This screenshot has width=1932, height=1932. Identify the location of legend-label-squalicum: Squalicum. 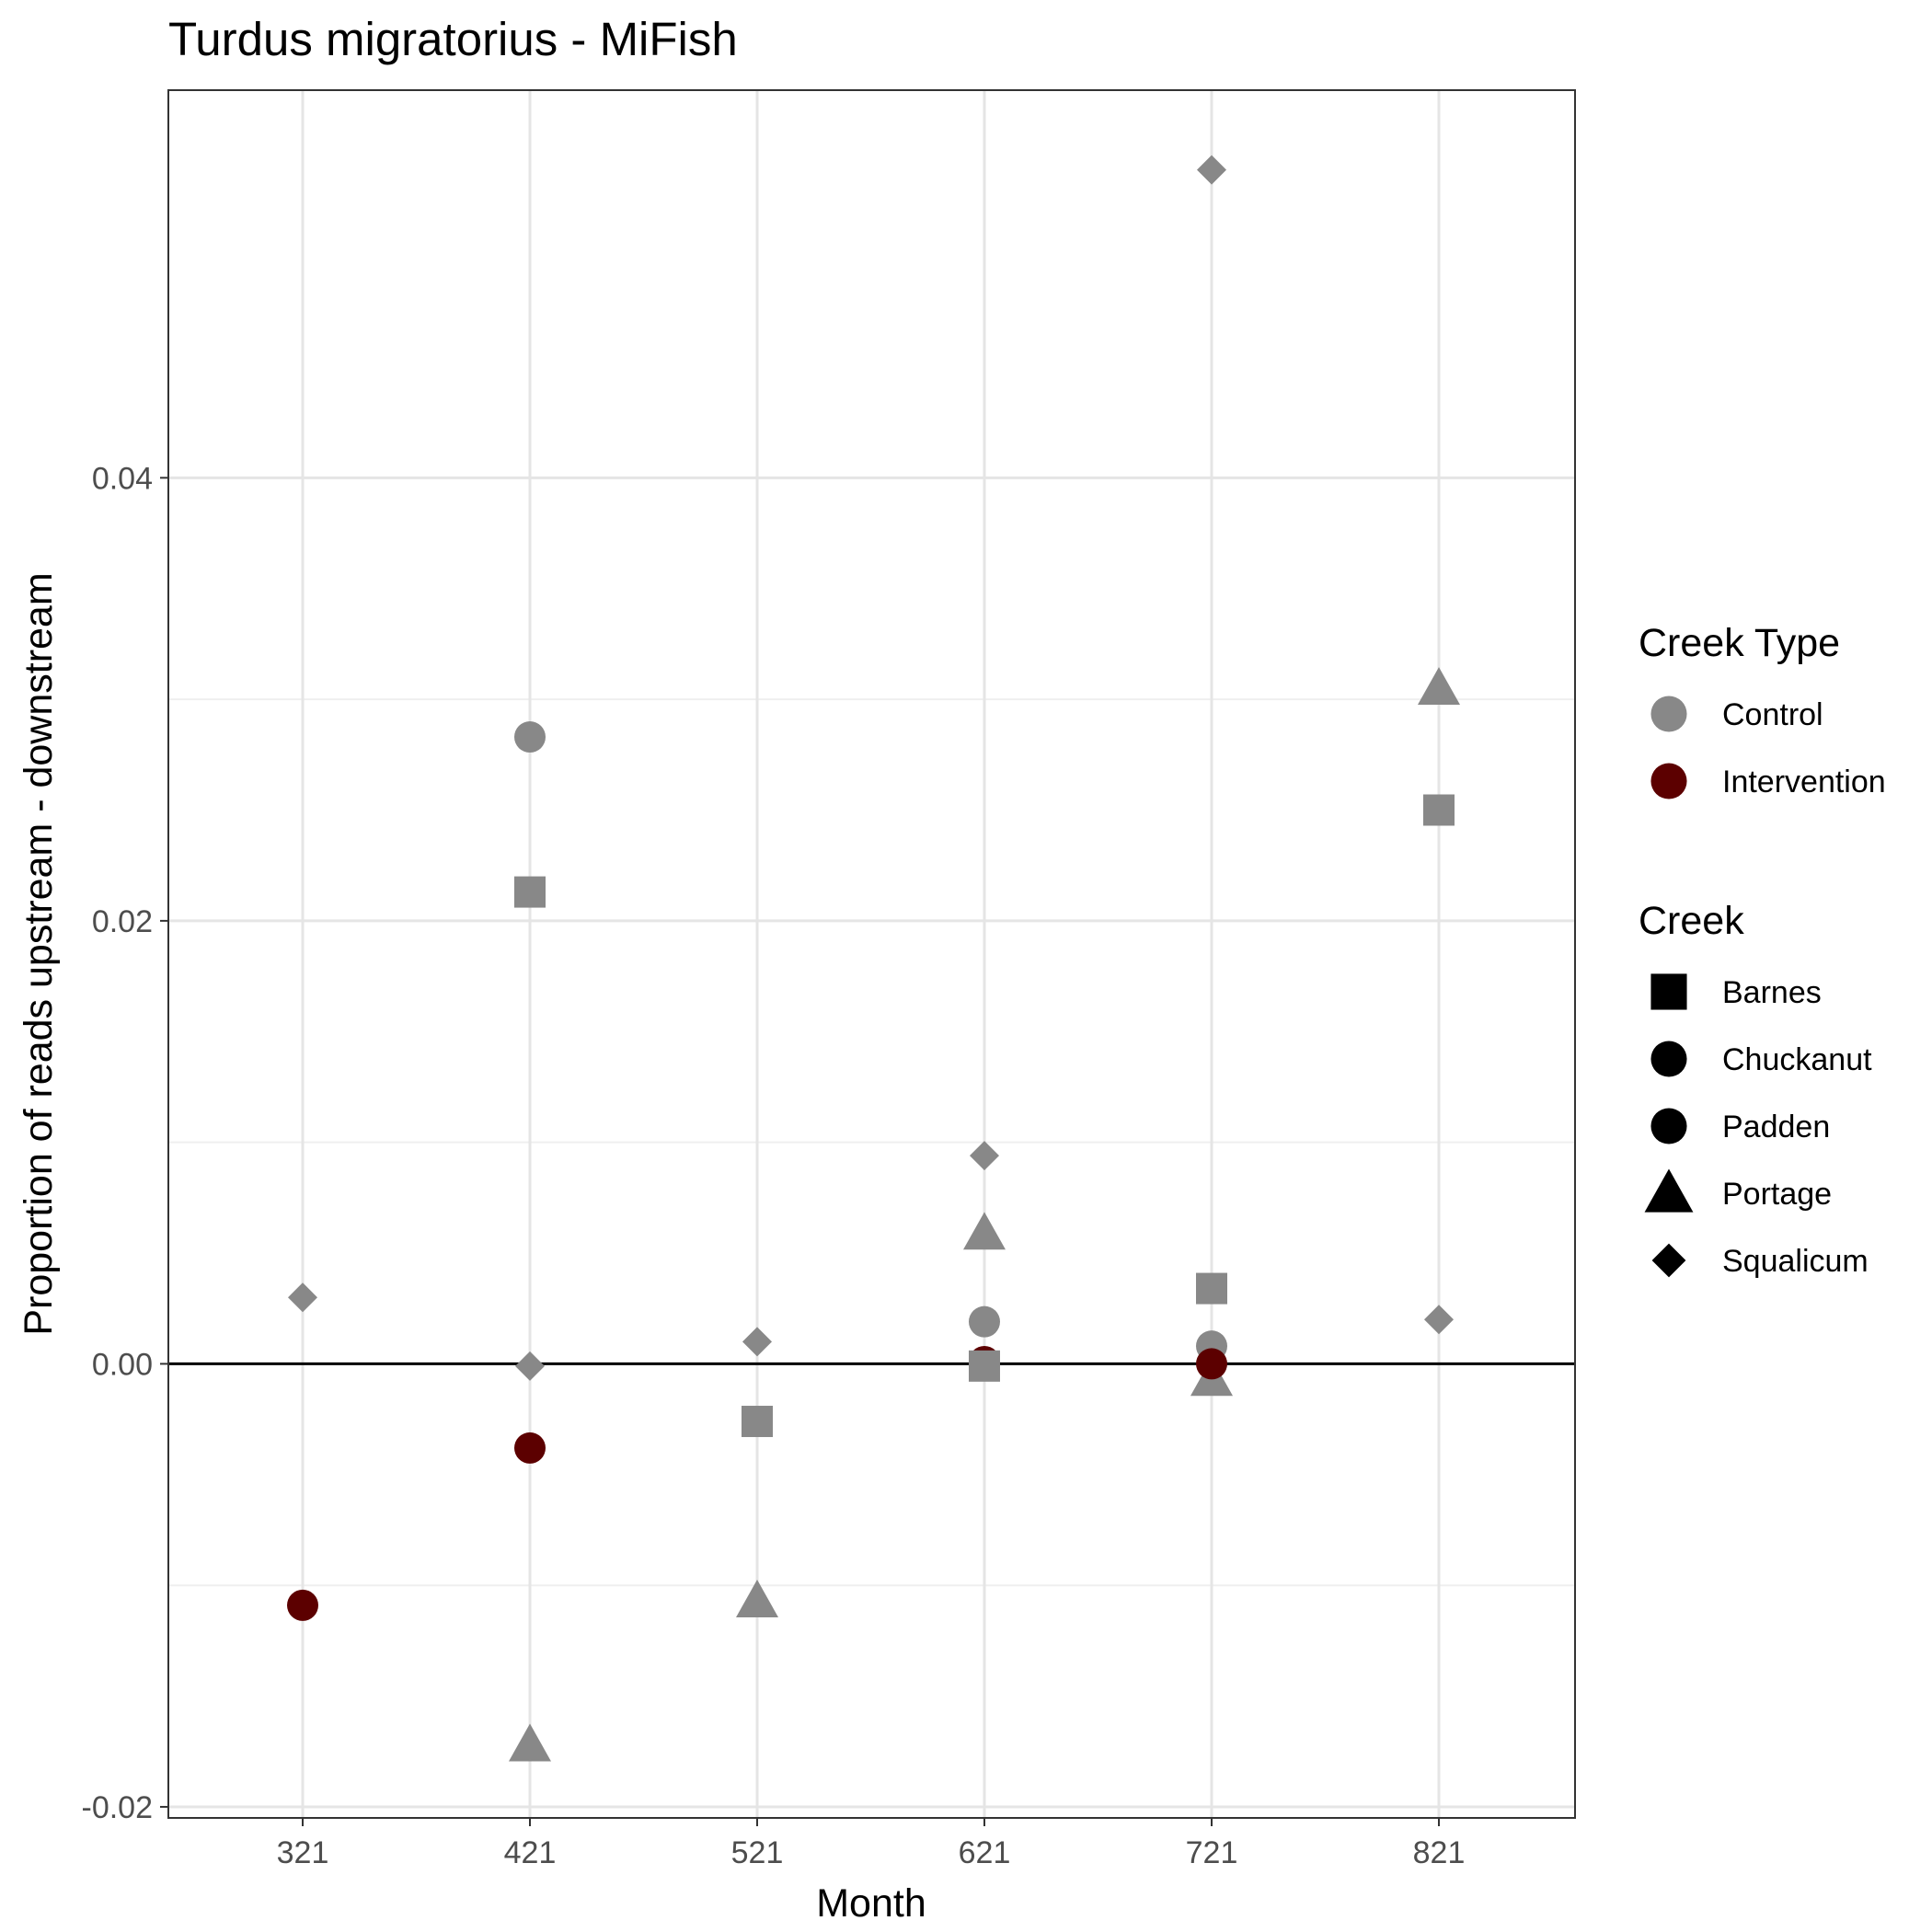
(1795, 1261).